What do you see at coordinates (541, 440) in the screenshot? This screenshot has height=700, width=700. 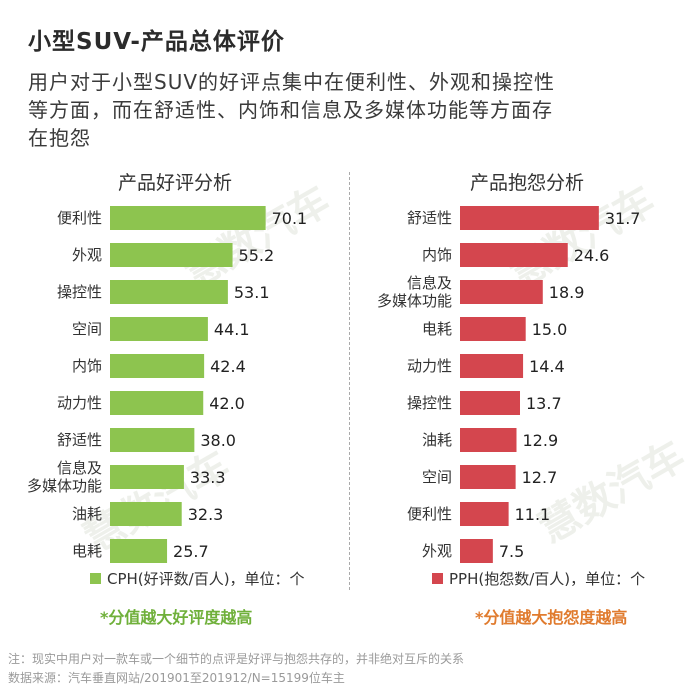 I see `bad-value-label: 12.9` at bounding box center [541, 440].